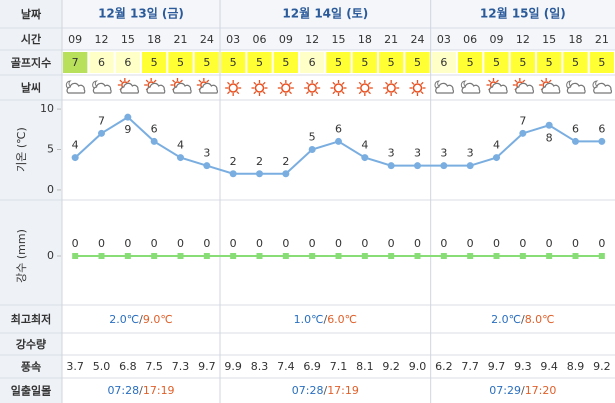 Image resolution: width=615 pixels, height=403 pixels. What do you see at coordinates (259, 161) in the screenshot?
I see `data-label: 2` at bounding box center [259, 161].